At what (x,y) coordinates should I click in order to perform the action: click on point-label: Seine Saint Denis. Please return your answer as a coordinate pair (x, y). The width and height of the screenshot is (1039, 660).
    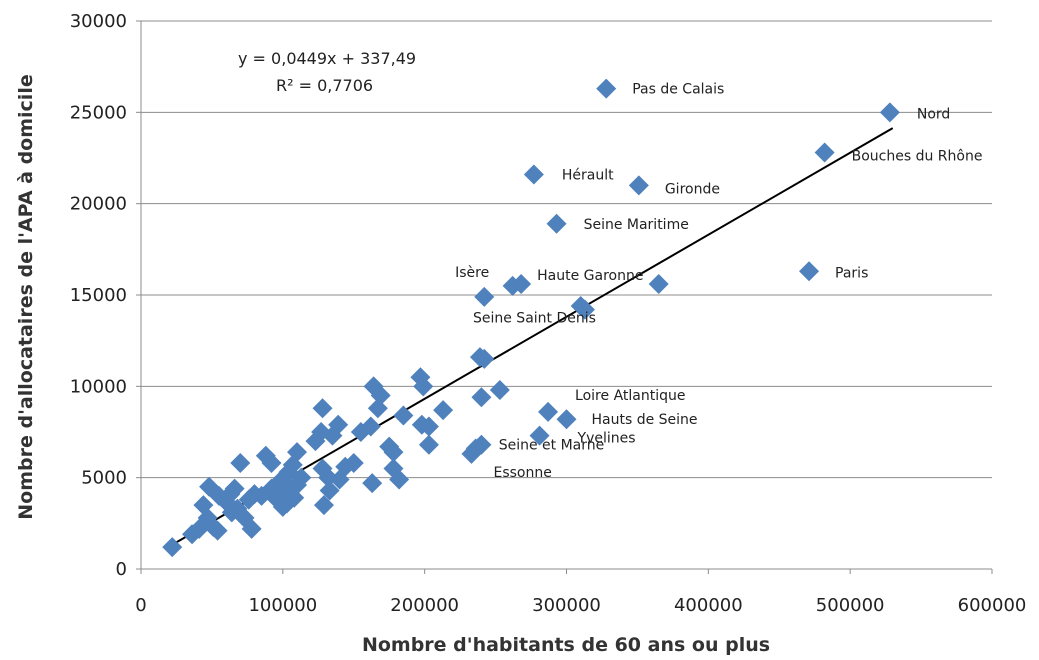
    Looking at the image, I should click on (534, 319).